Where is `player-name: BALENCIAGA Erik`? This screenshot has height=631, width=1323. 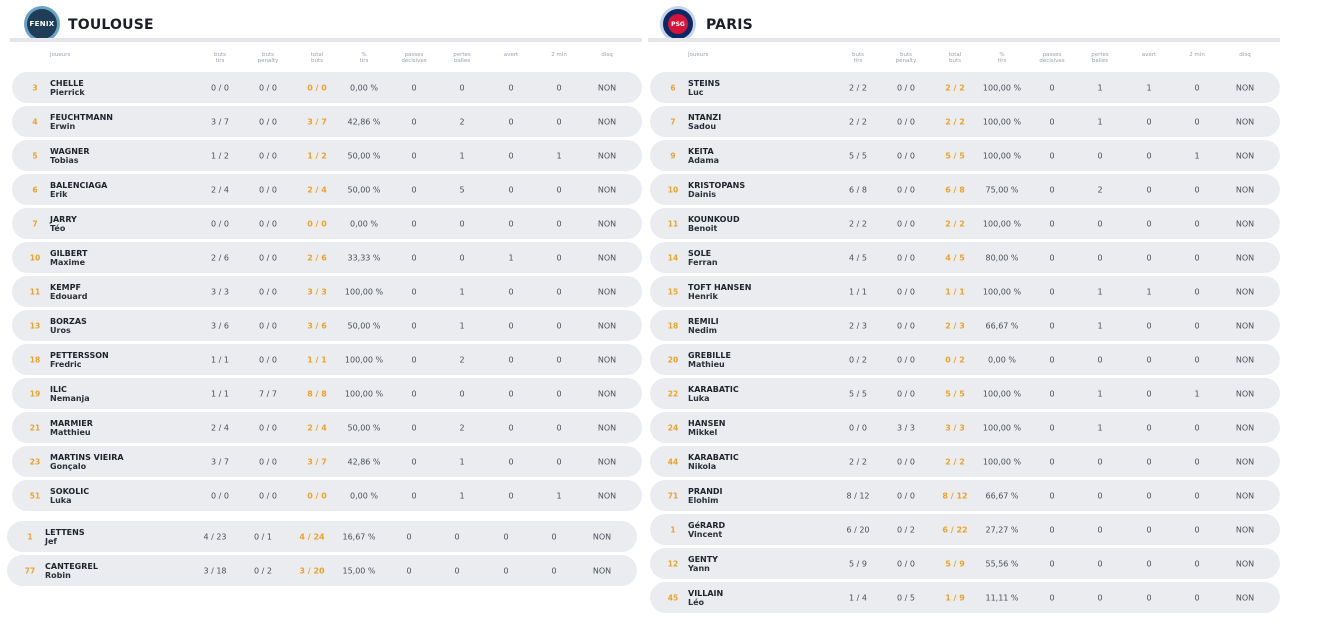
player-name: BALENCIAGA Erik is located at coordinates (78, 190).